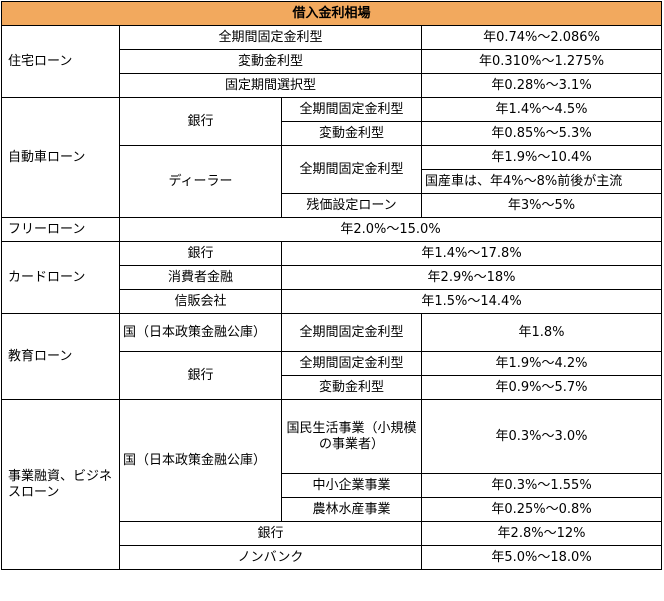 This screenshot has height=601, width=664. I want to click on table-row: 消費者金融 年2.9%～18%, so click(332, 277).